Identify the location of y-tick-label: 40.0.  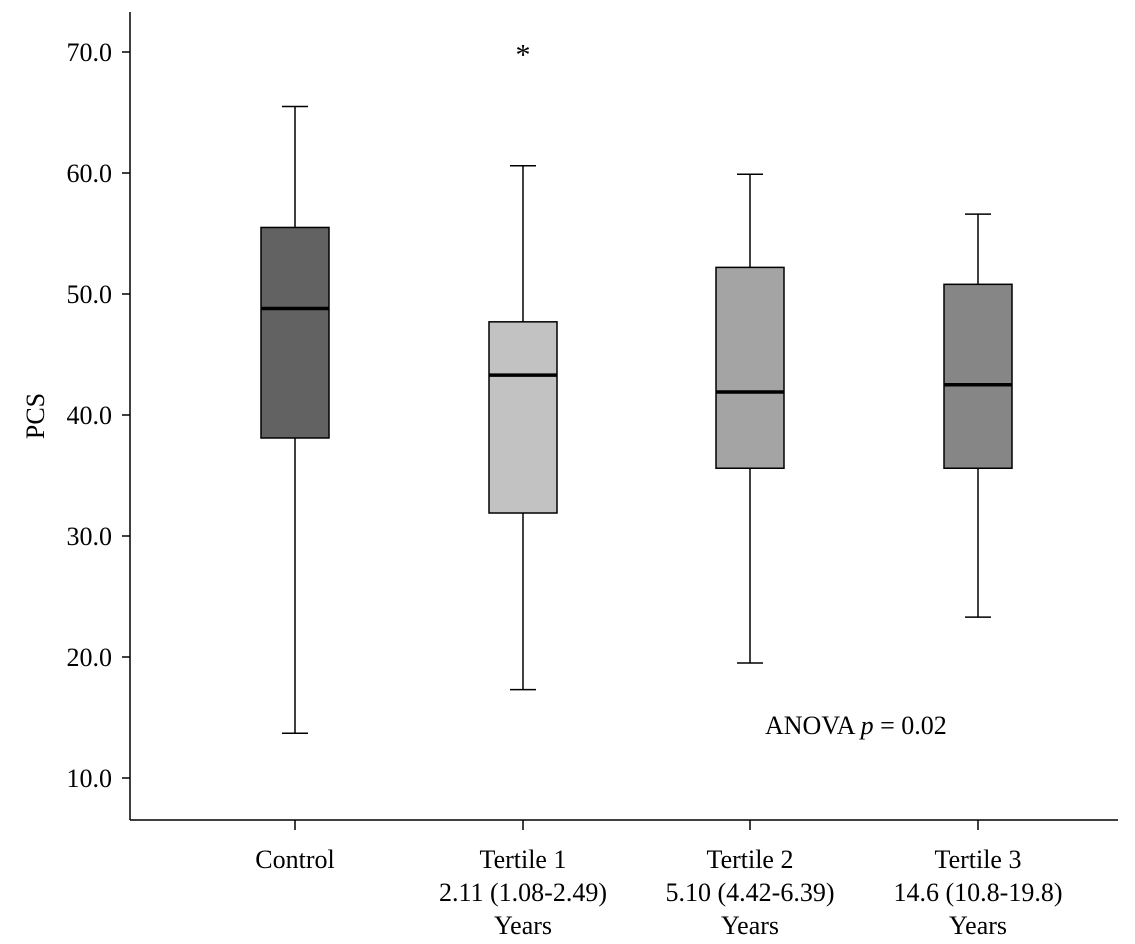
(90, 415).